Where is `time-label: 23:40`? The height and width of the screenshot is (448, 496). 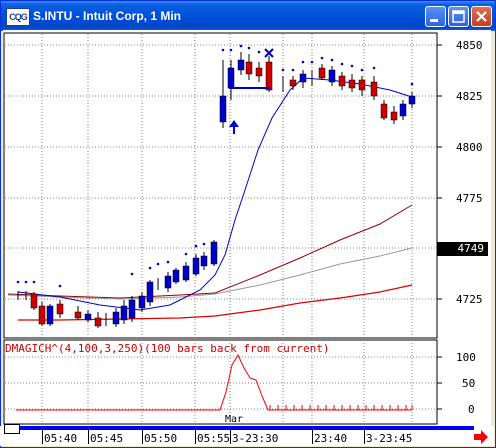
time-label: 23:40 is located at coordinates (331, 438).